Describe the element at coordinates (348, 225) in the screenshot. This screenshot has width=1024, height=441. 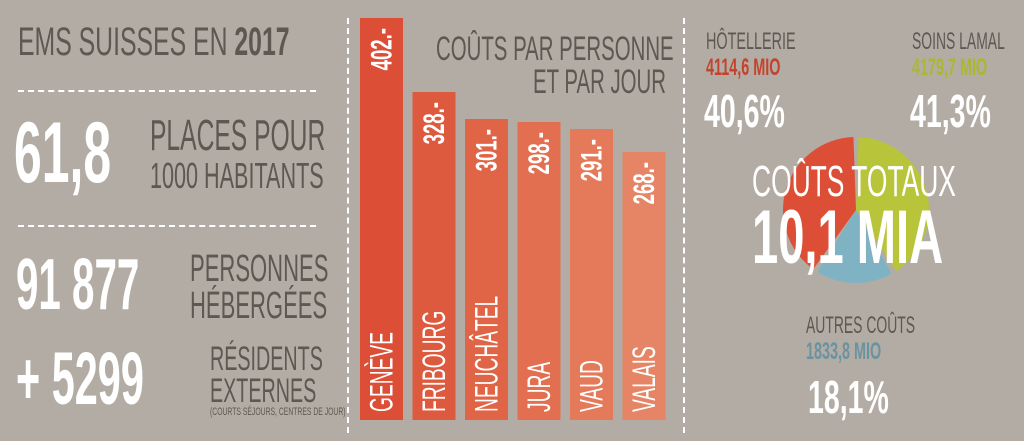
I see `divider-vertical-left` at that location.